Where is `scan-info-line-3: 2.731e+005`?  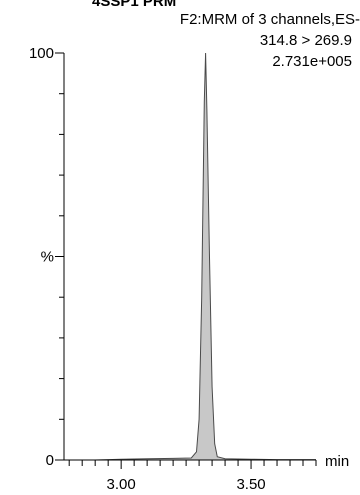
scan-info-line-3: 2.731e+005 is located at coordinates (312, 61).